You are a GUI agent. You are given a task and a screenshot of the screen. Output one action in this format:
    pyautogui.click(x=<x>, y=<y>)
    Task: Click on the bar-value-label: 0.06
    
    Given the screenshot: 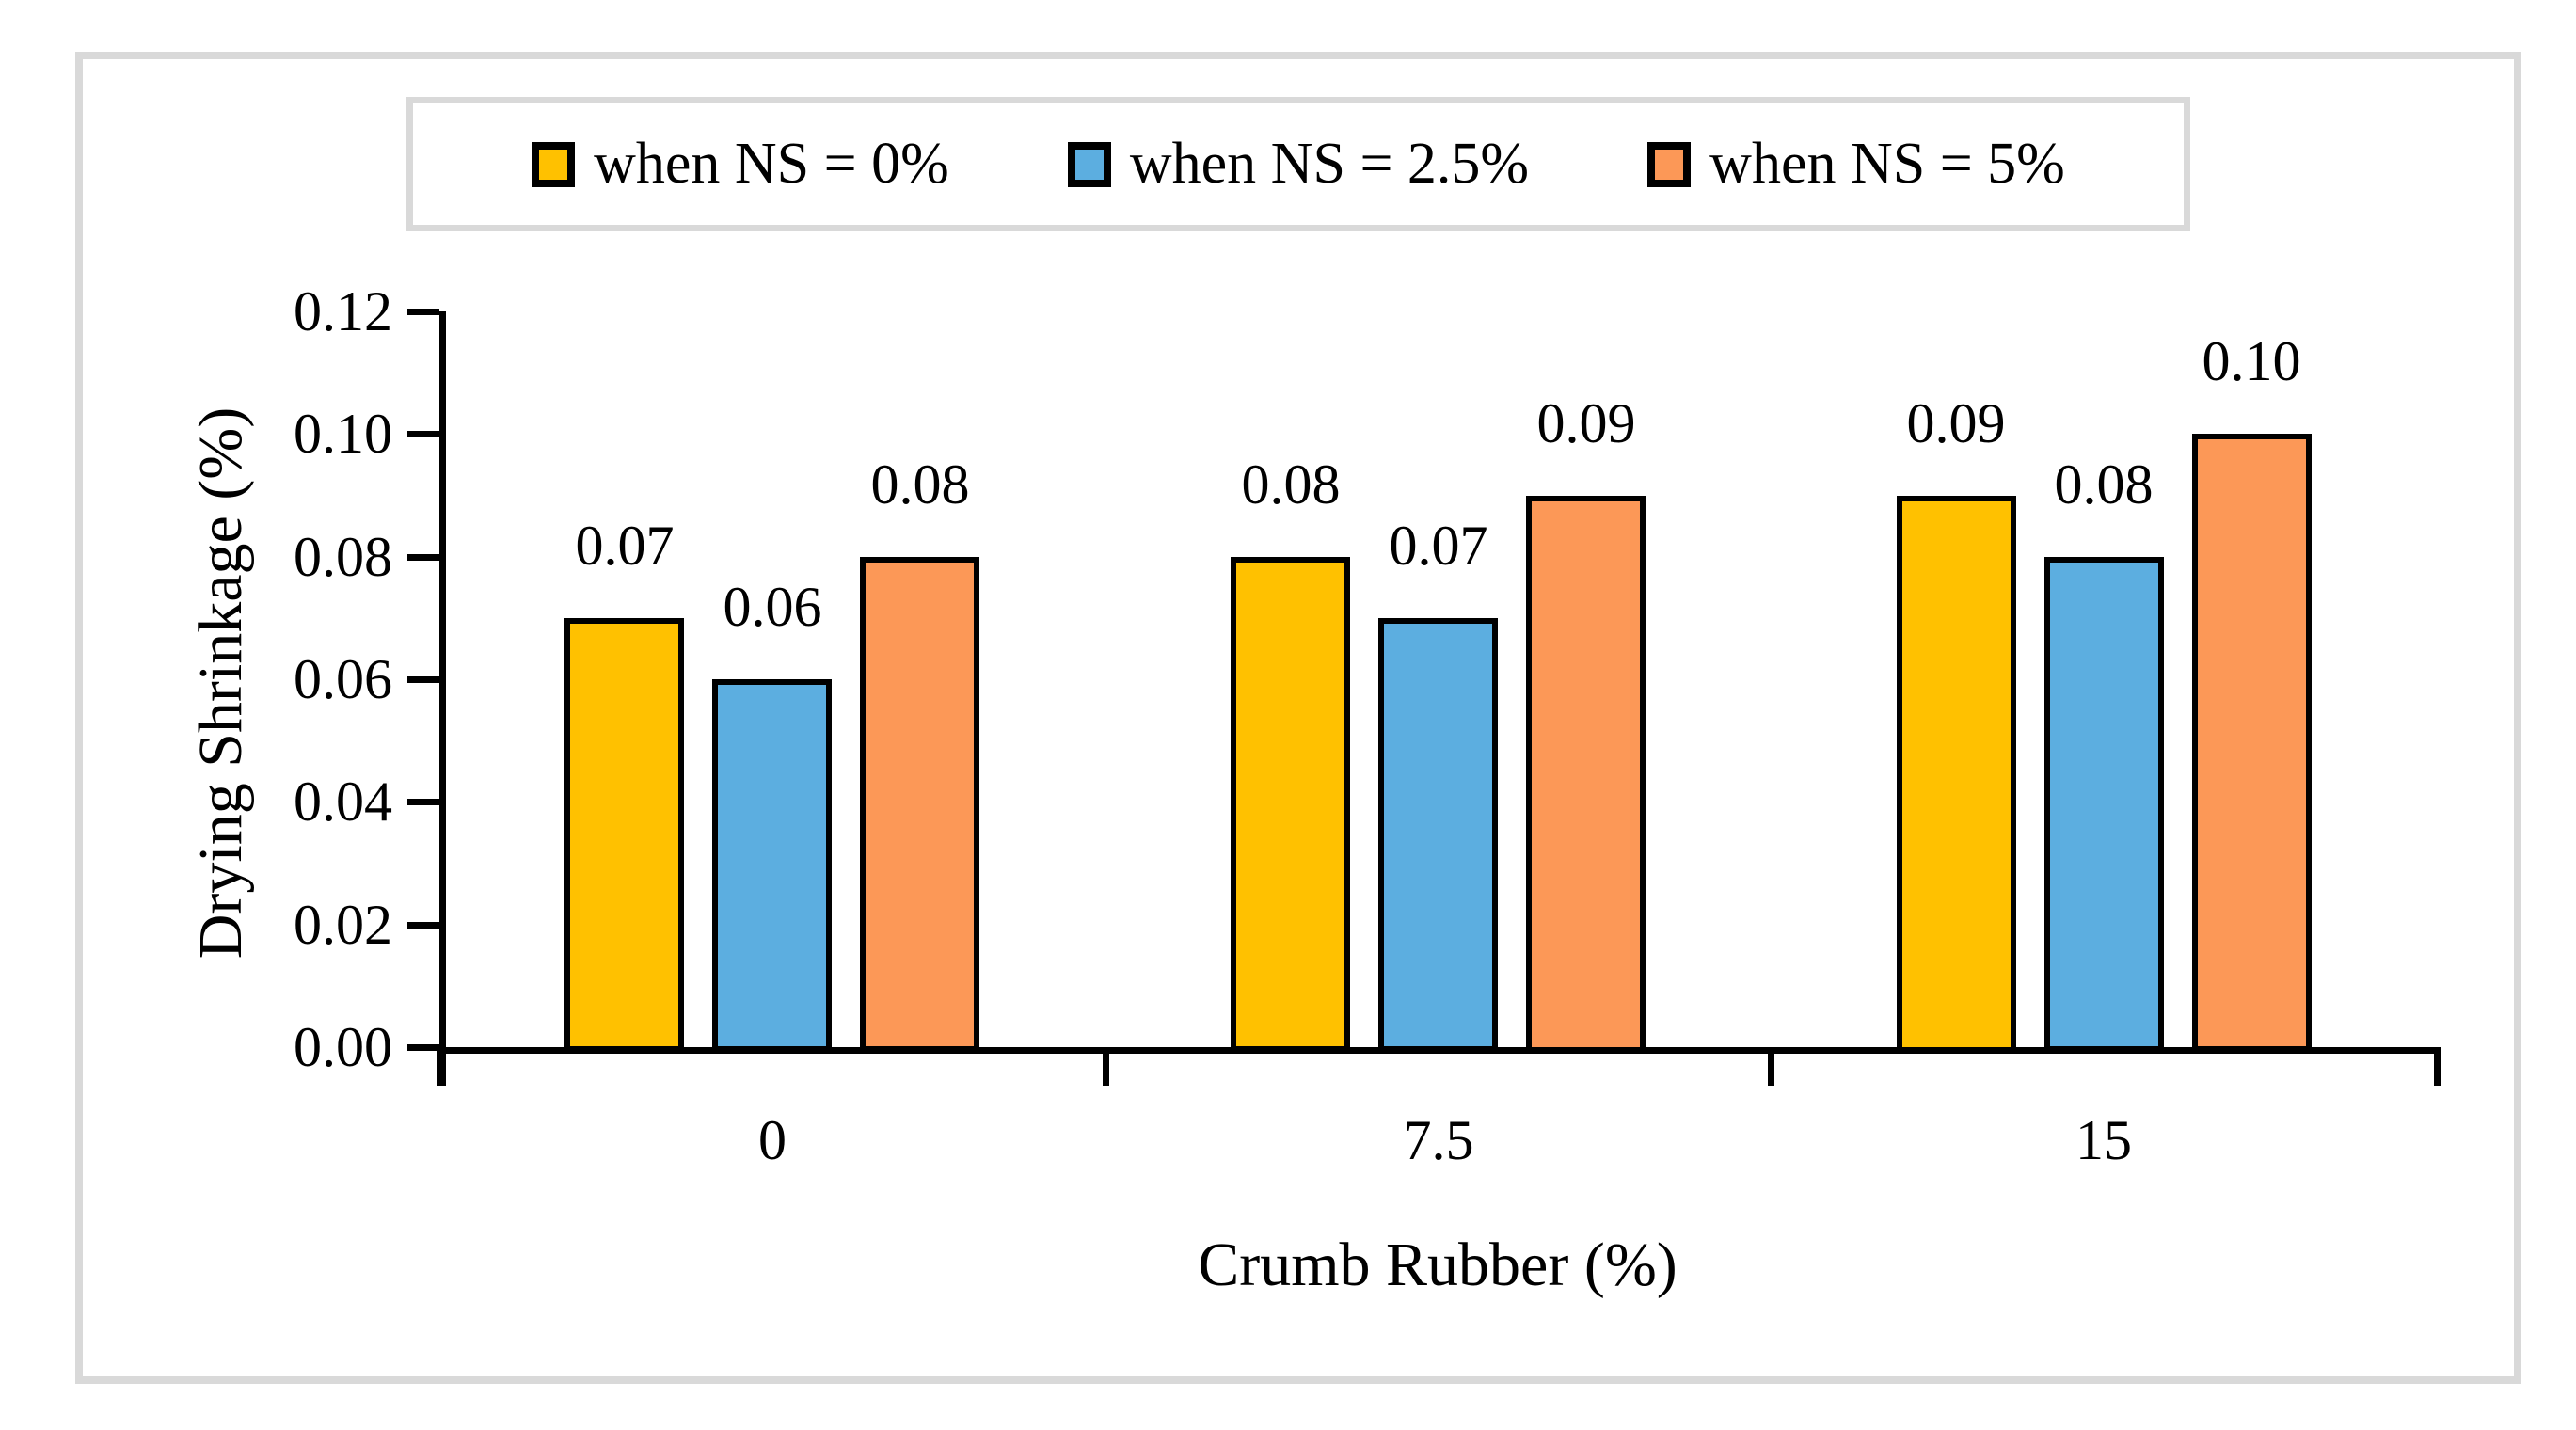 What is the action you would take?
    pyautogui.click(x=773, y=607)
    